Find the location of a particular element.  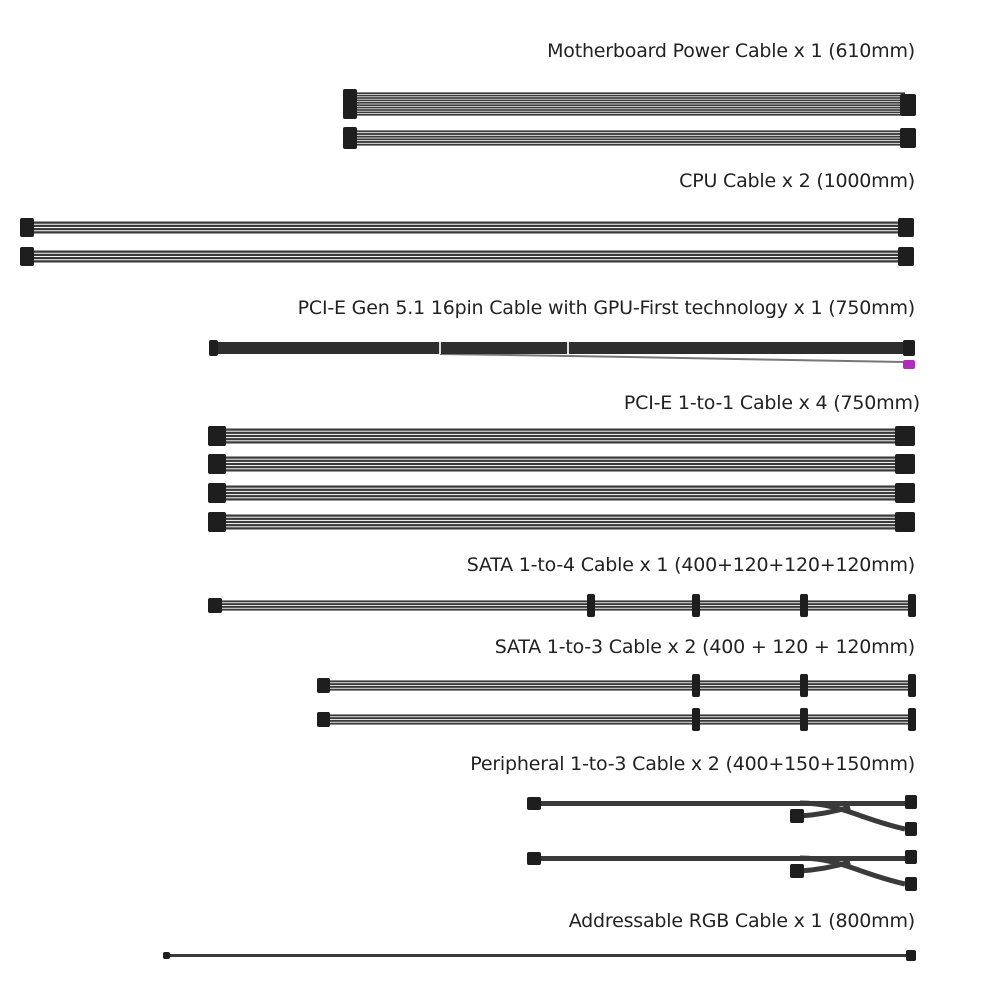

label-motherboard-cable: Motherboard Power Cable x 1 (610mm) is located at coordinates (731, 51).